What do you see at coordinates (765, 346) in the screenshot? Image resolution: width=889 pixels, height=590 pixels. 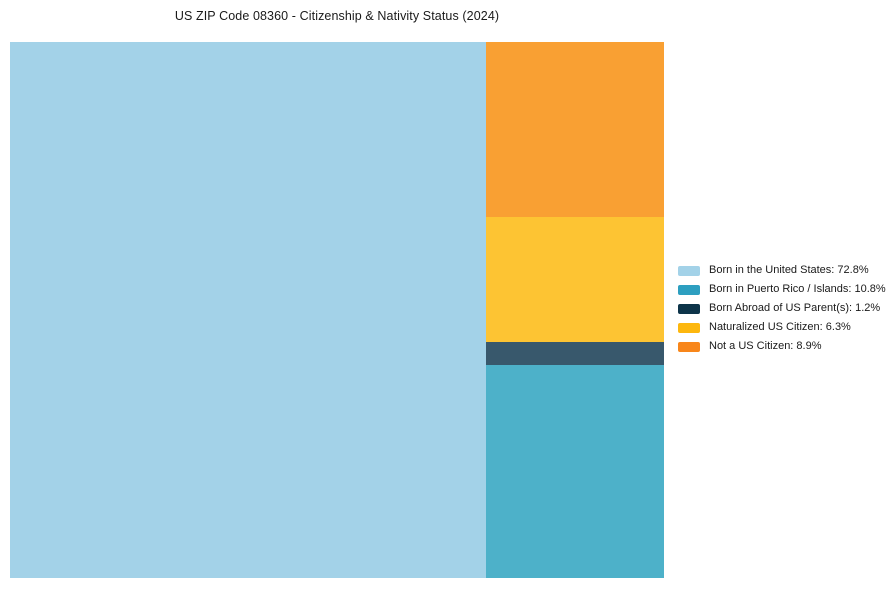 I see `legend-label: Not a US Citizen: 8.9%` at bounding box center [765, 346].